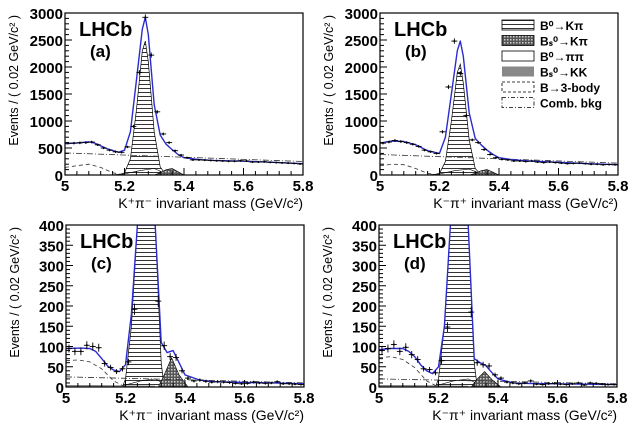 This screenshot has width=640, height=432. I want to click on legend-label: Bₛ⁰→KK, so click(564, 73).